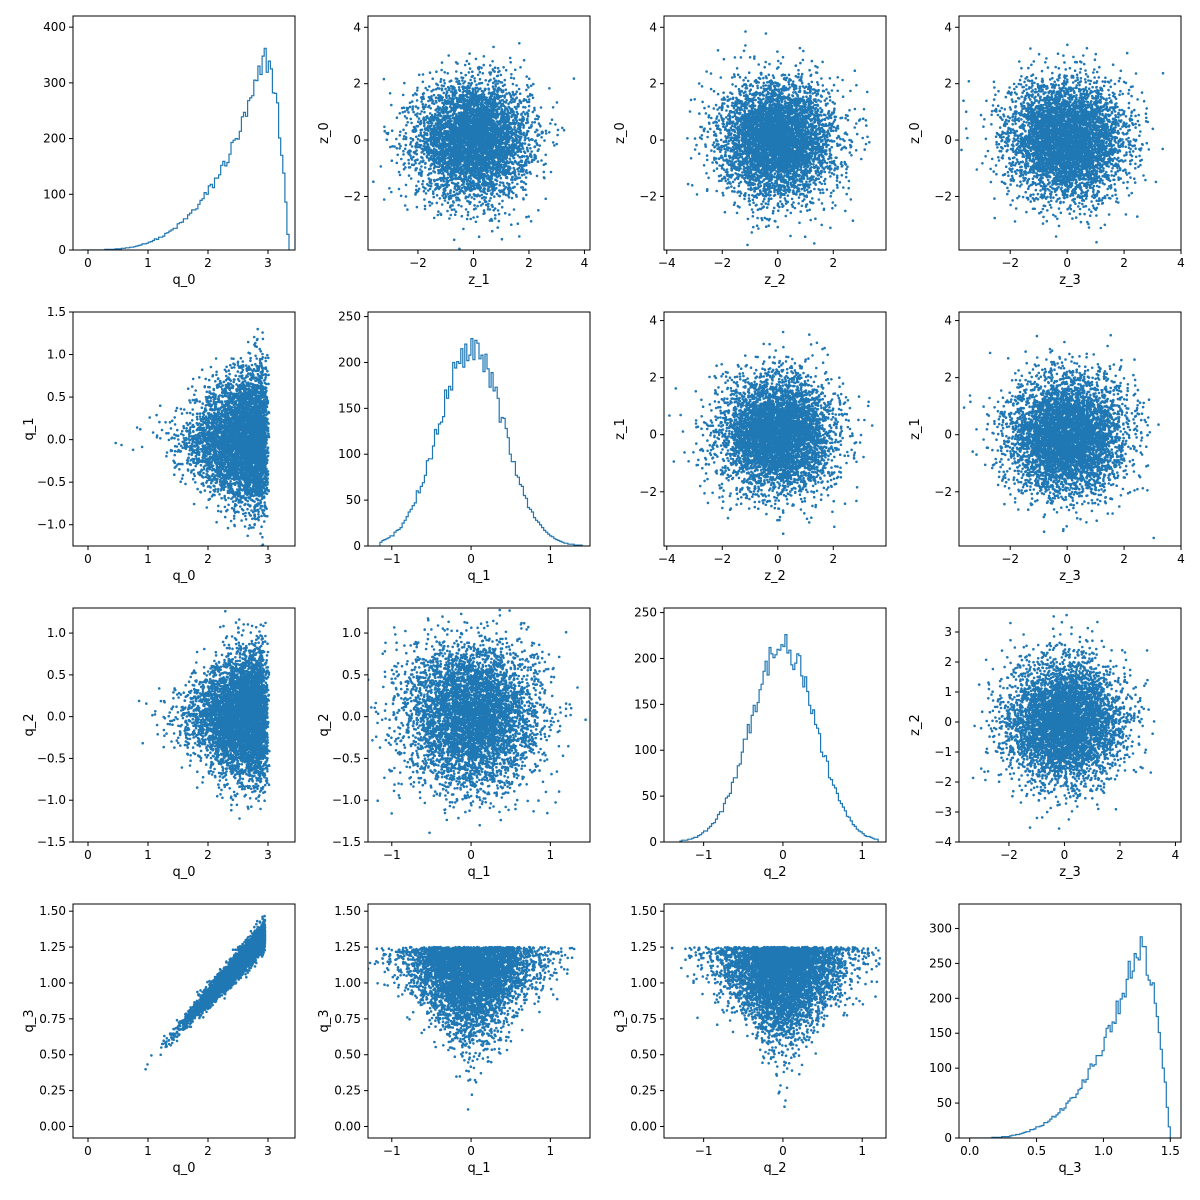 The height and width of the screenshot is (1200, 1200). I want to click on x-axis-label: z_2, so click(775, 280).